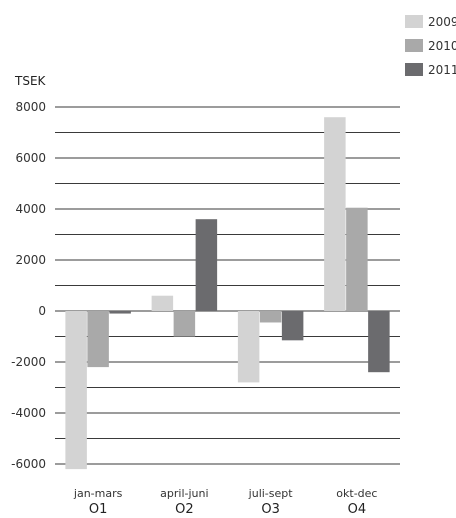 The width and height of the screenshot is (456, 518). Describe the element at coordinates (184, 324) in the screenshot. I see `bar-2010-o2` at that location.